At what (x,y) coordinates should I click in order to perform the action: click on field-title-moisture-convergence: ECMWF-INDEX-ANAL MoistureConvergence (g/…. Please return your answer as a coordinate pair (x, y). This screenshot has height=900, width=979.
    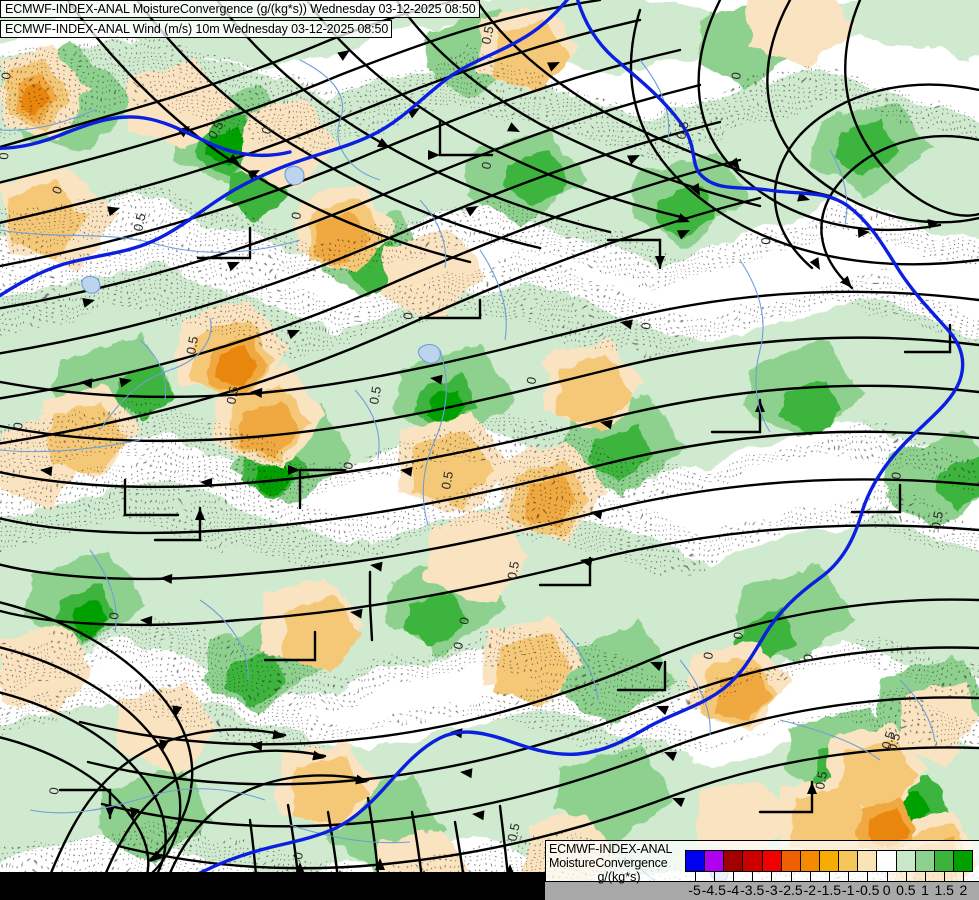
    Looking at the image, I should click on (240, 9).